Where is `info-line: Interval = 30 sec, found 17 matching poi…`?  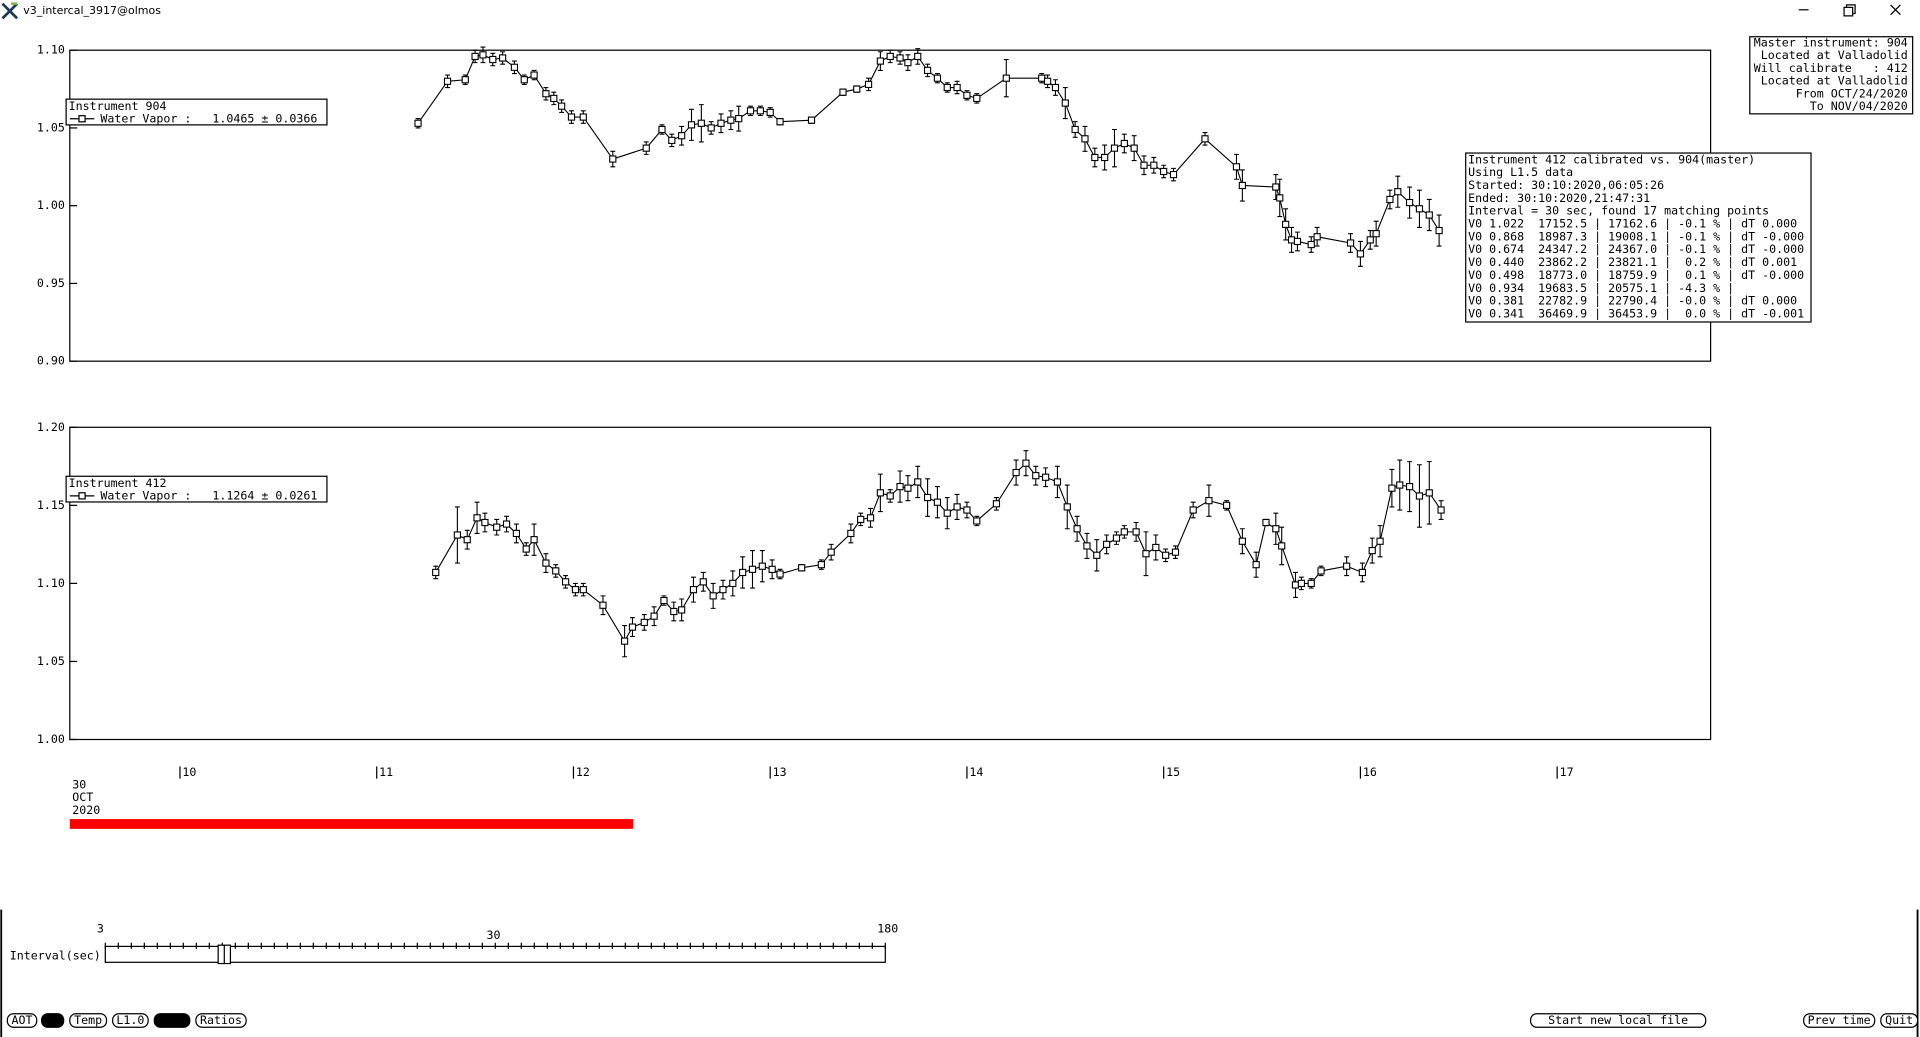
info-line: Interval = 30 sec, found 17 matching poi… is located at coordinates (1618, 211).